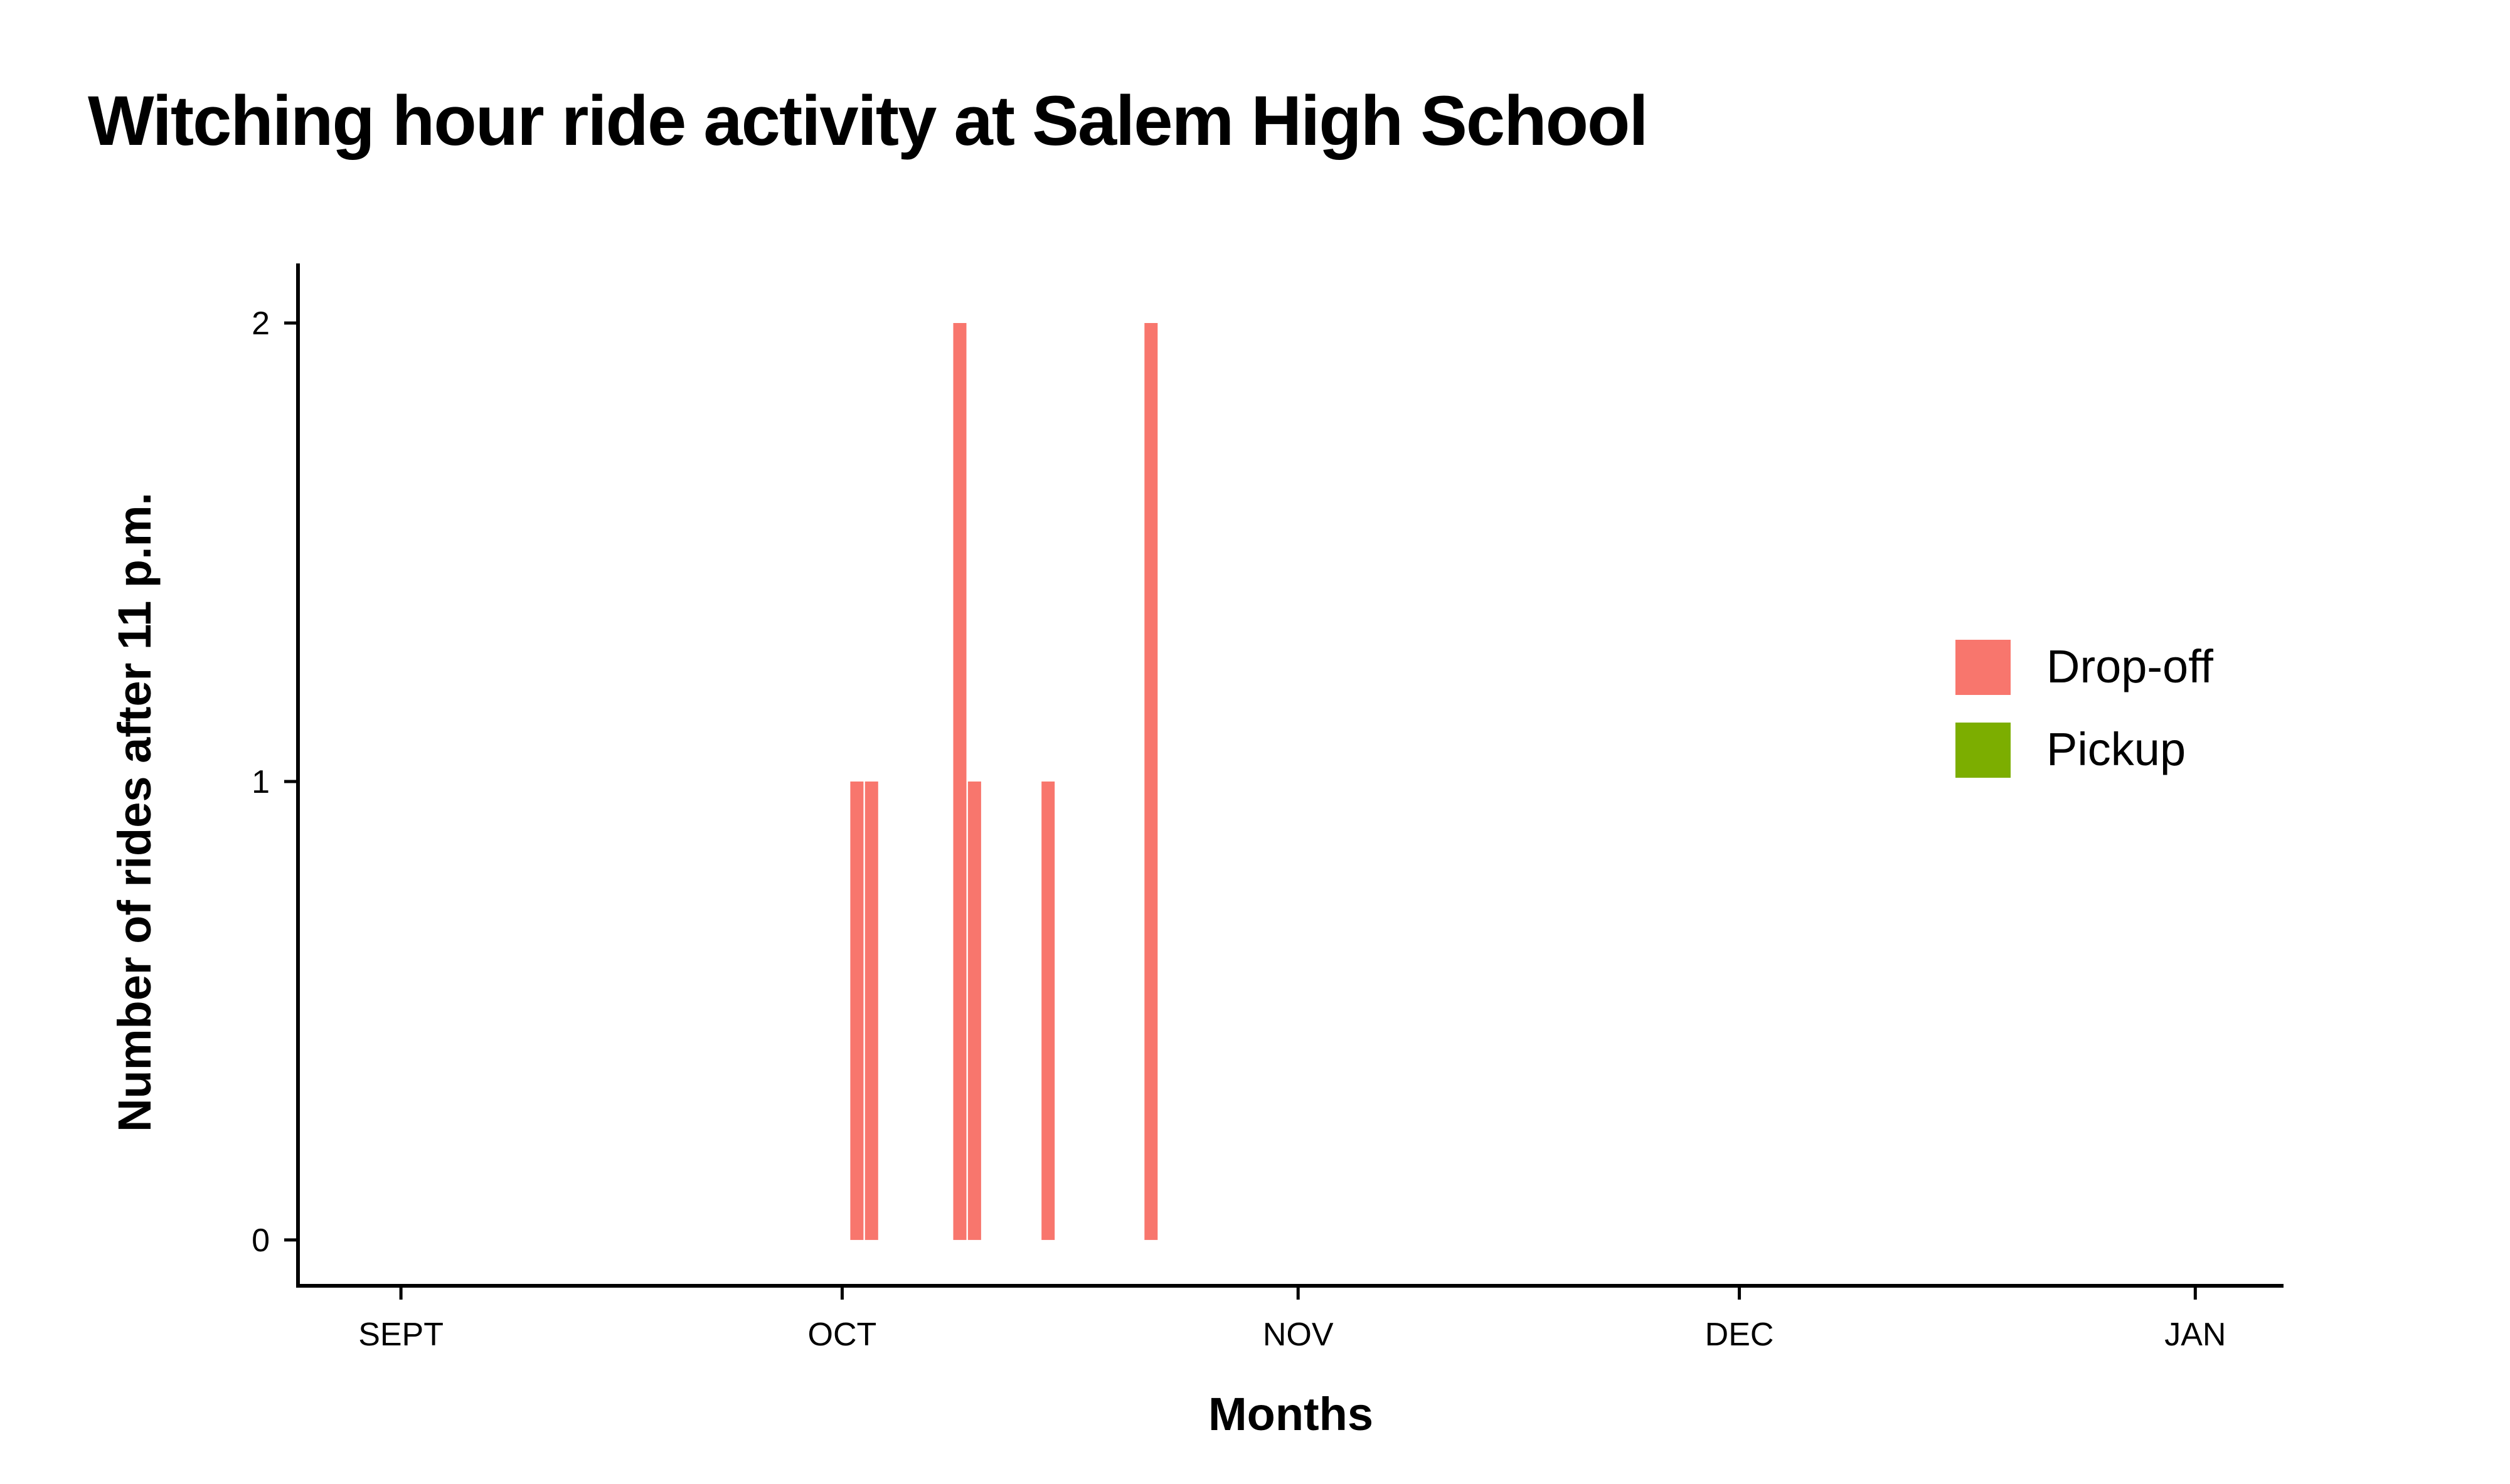 The height and width of the screenshot is (1484, 2510). What do you see at coordinates (2116, 749) in the screenshot?
I see `legend-label: Pickup` at bounding box center [2116, 749].